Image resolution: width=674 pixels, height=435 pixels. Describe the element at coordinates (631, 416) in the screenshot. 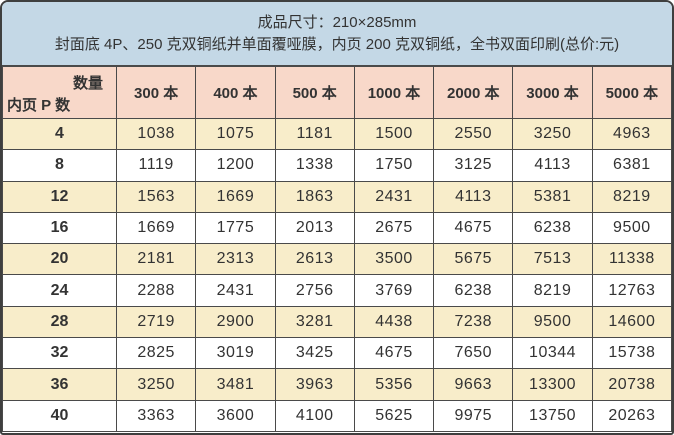

I see `price-cell: 20263` at that location.